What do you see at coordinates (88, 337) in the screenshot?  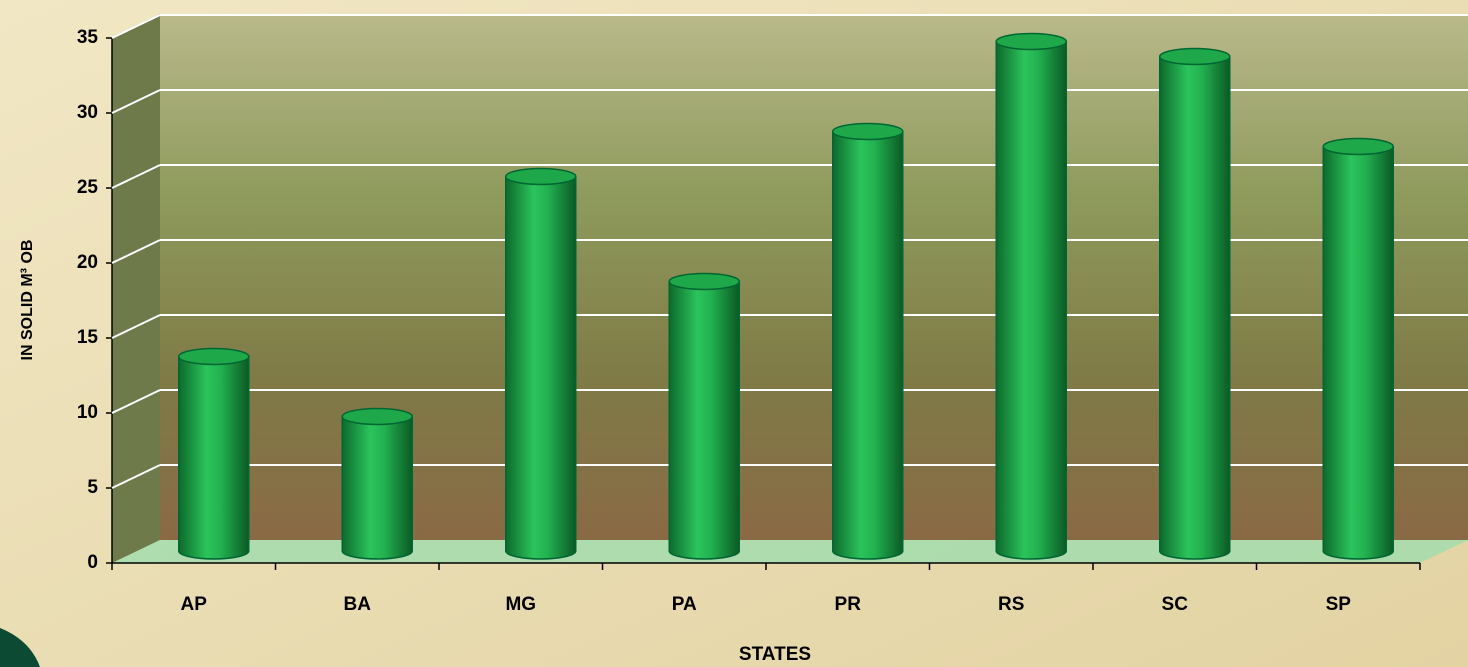 I see `y-tick-label: 15` at bounding box center [88, 337].